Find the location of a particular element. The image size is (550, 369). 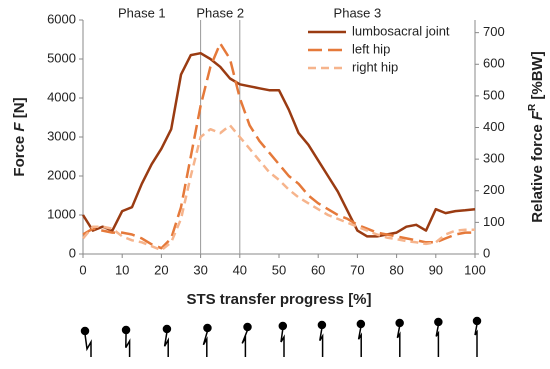

legend-label: lumbosacral joint is located at coordinates (401, 30).